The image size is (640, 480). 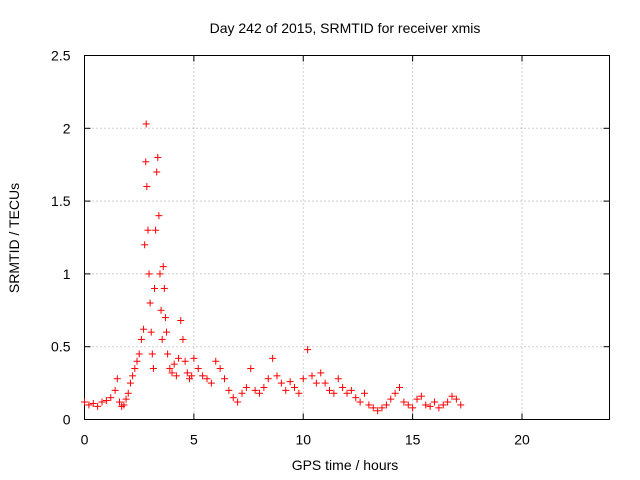 I want to click on y-tick-label: 2, so click(x=67, y=128).